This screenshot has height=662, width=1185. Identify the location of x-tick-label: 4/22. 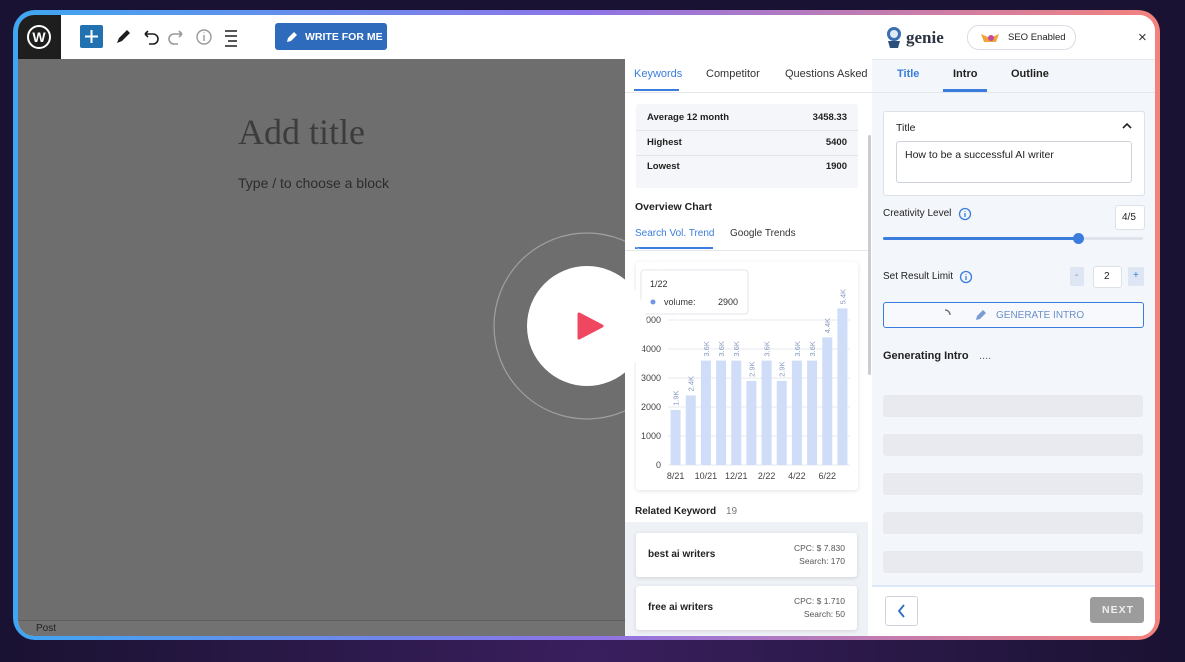
(797, 476).